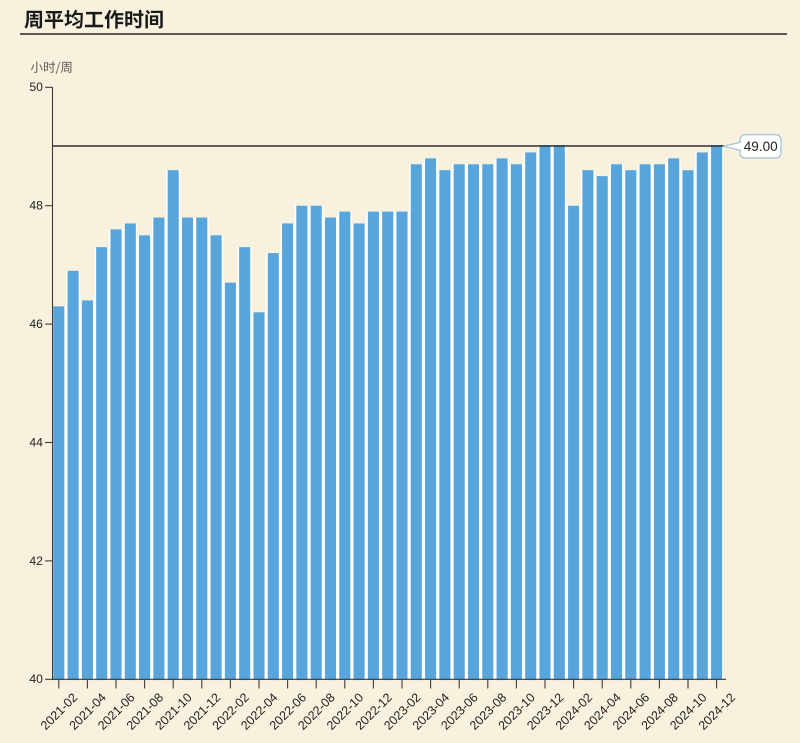 The image size is (800, 743). I want to click on svg-text: 42, so click(36, 561).